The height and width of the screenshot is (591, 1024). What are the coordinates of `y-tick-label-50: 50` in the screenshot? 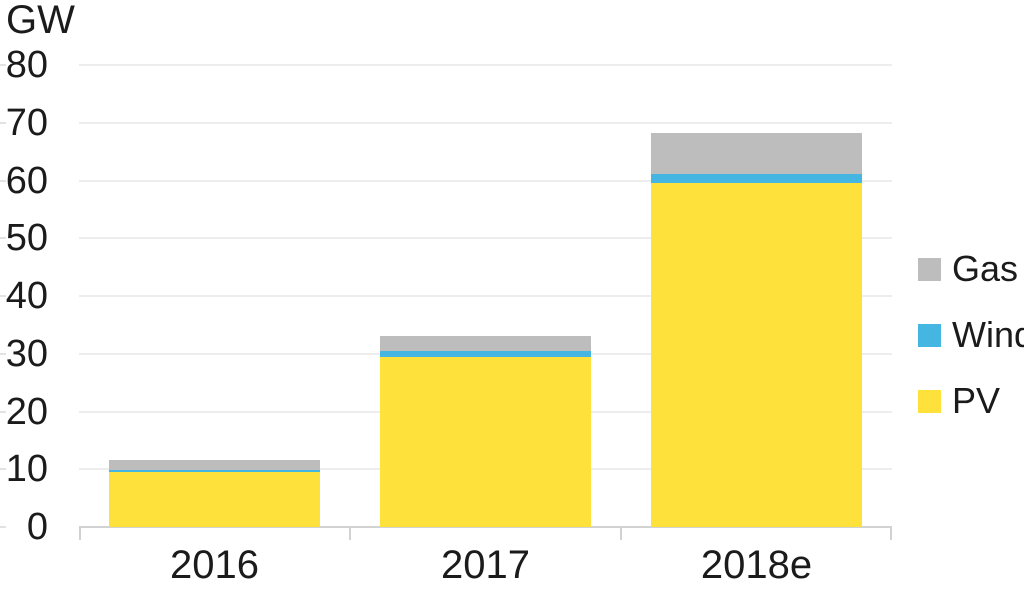 It's located at (26, 238).